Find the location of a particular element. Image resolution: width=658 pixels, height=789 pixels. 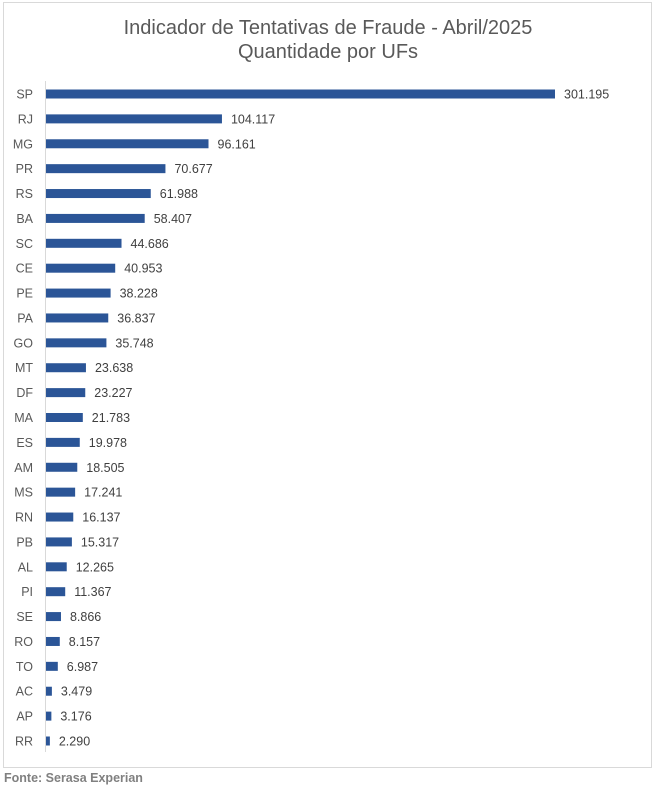

bar-to is located at coordinates (52, 666).